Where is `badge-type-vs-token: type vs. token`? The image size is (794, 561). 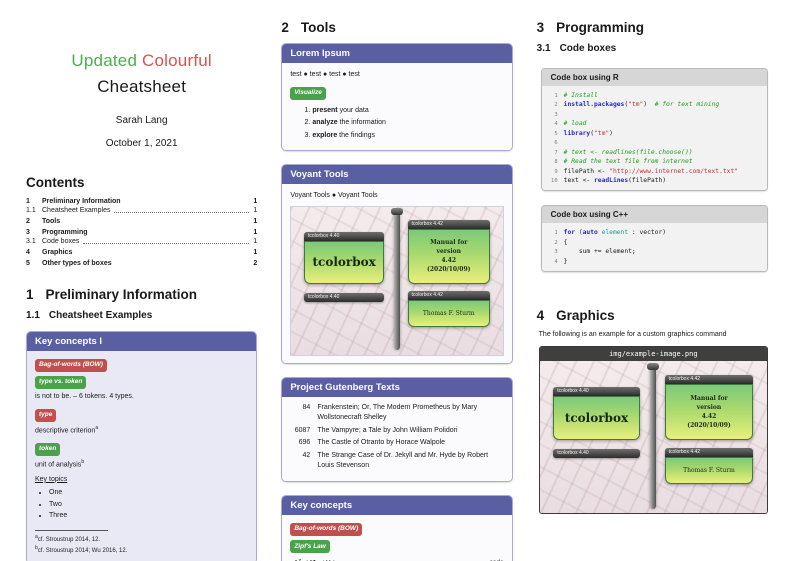 badge-type-vs-token: type vs. token is located at coordinates (61, 382).